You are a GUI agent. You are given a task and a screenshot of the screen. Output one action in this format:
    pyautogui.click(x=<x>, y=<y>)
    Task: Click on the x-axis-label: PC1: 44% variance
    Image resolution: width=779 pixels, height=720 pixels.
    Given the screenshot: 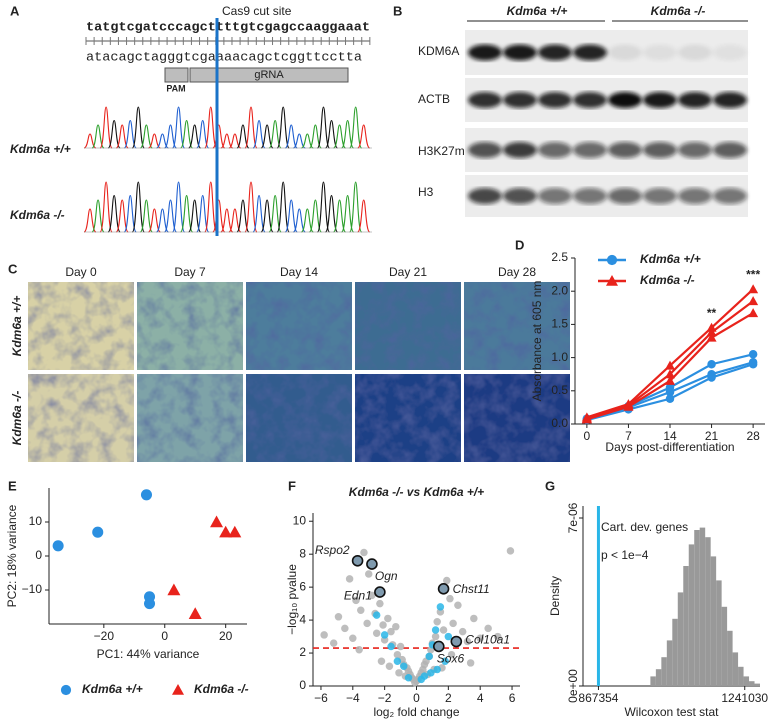 What is the action you would take?
    pyautogui.click(x=148, y=654)
    